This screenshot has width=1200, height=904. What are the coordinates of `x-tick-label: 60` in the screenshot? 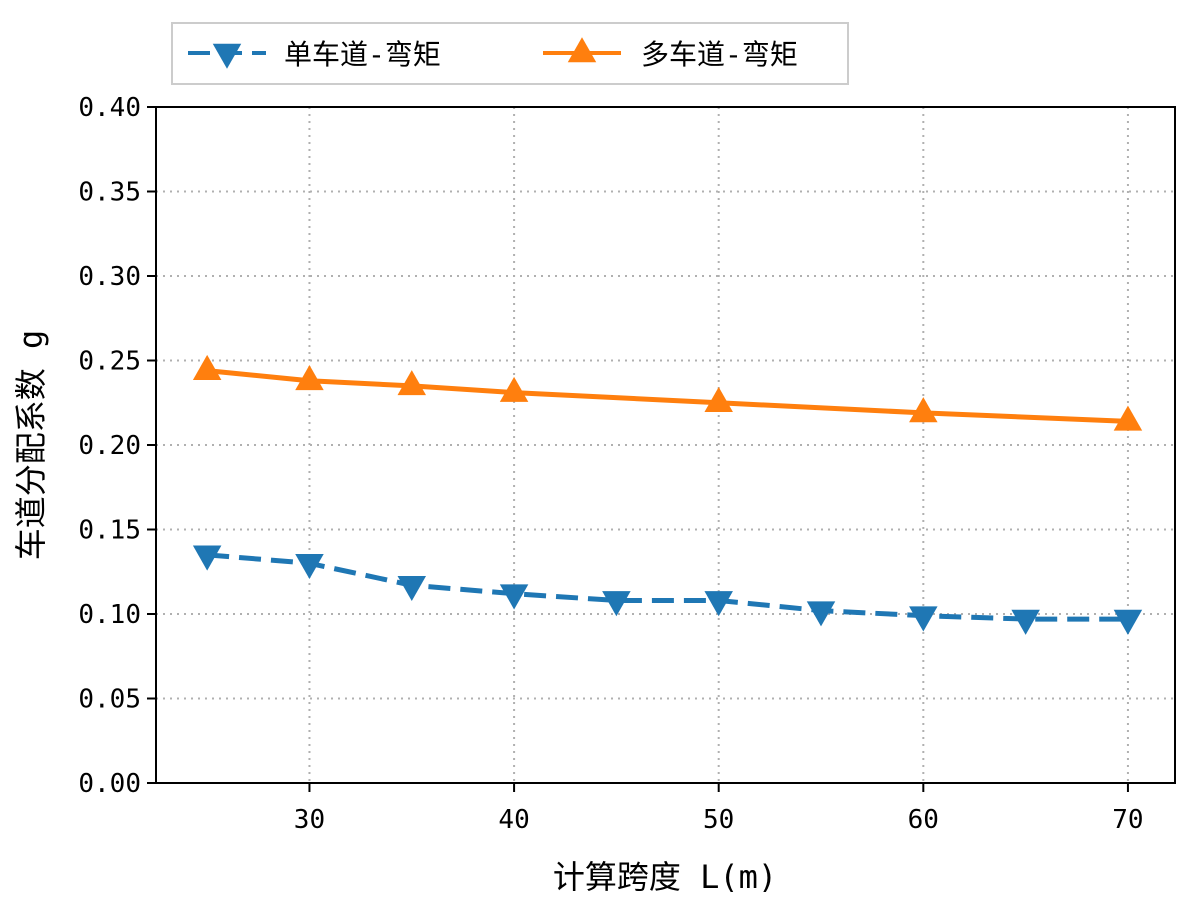 It's located at (923, 820).